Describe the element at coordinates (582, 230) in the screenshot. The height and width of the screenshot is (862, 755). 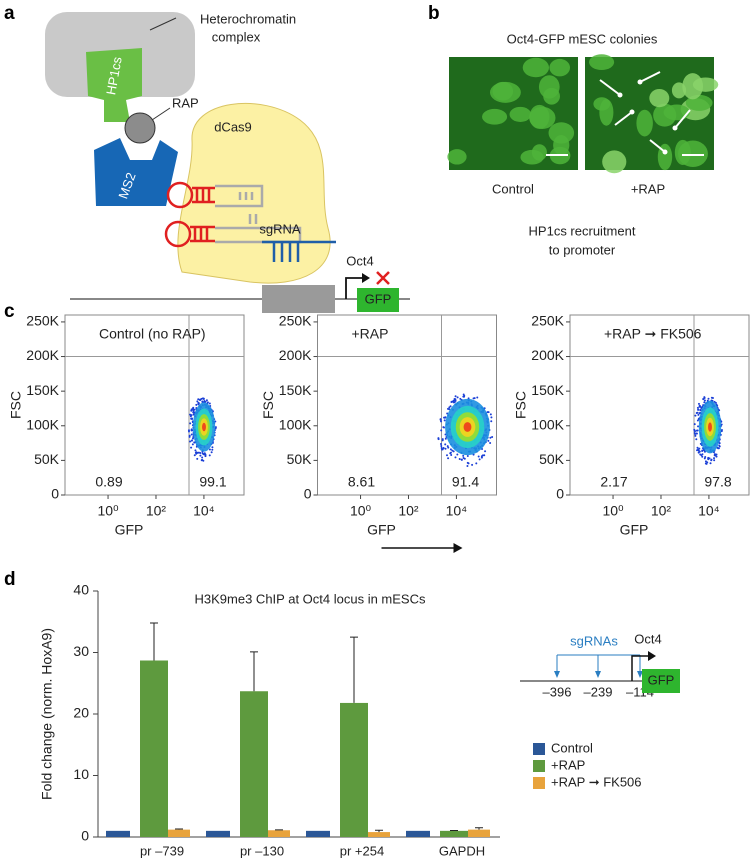
I see `caption: HP1cs recruitment` at that location.